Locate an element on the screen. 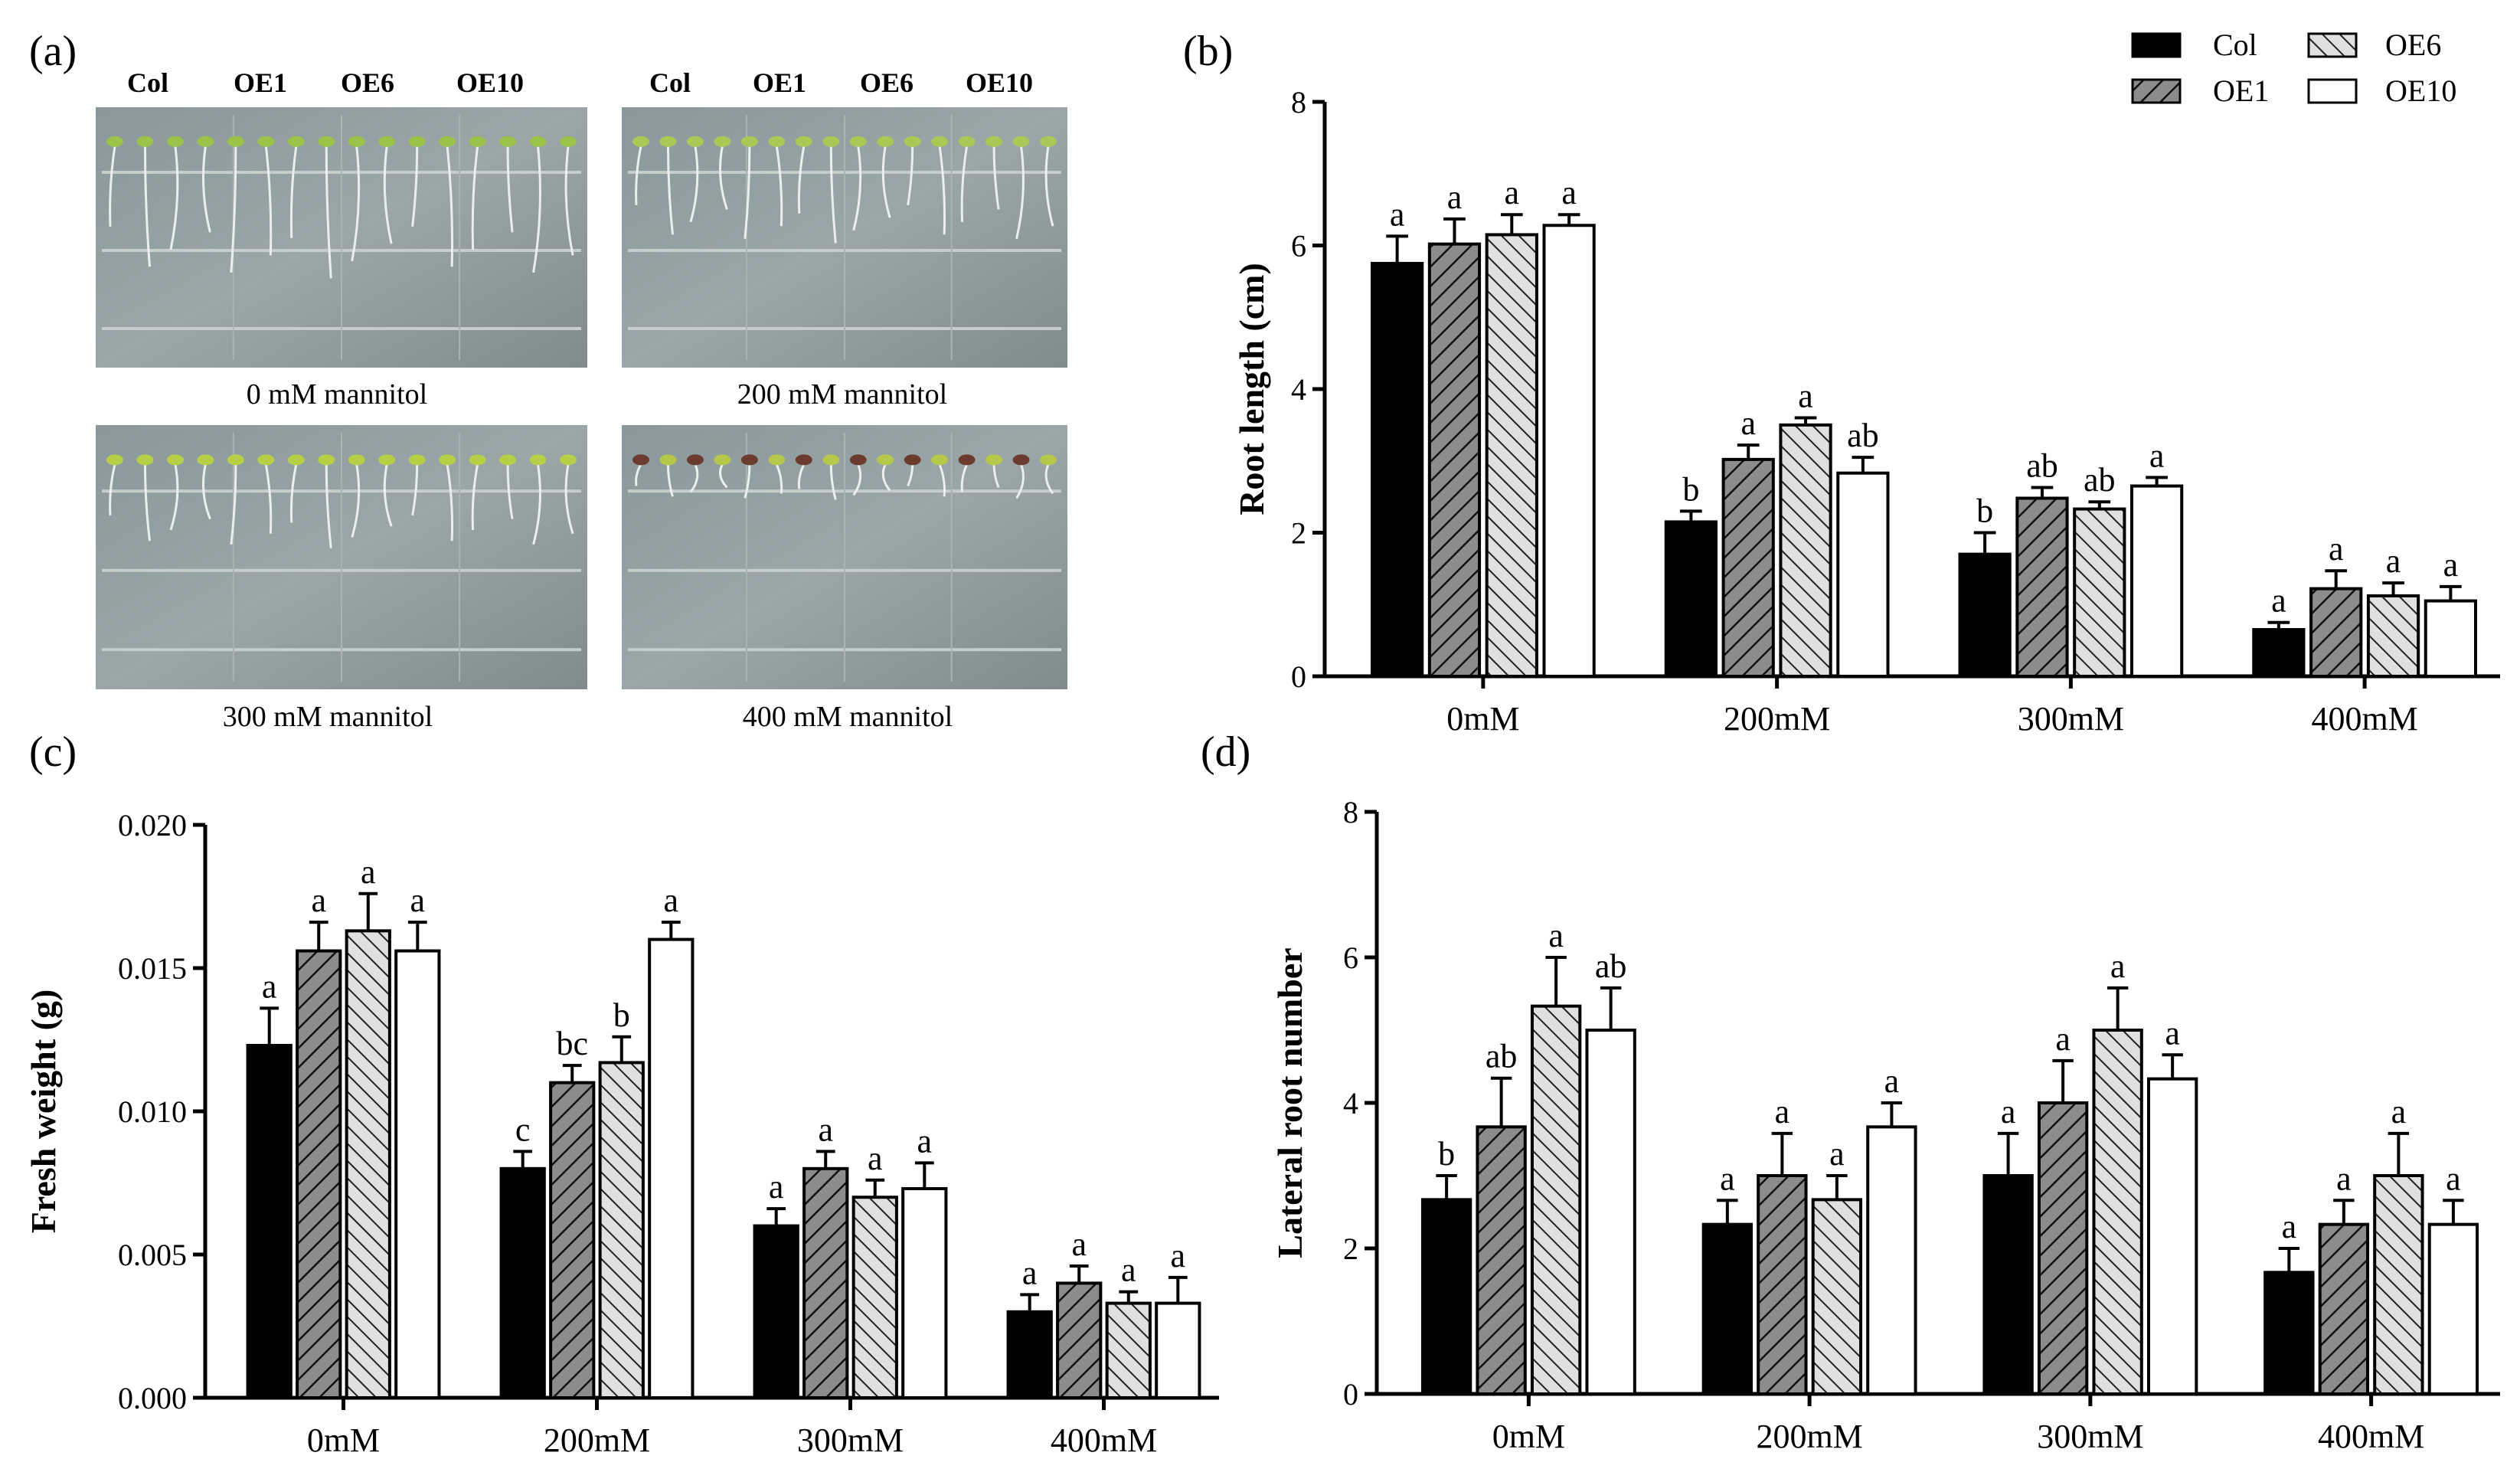 This screenshot has width=2520, height=1482. photo2-label-oe10: OE10 is located at coordinates (999, 82).